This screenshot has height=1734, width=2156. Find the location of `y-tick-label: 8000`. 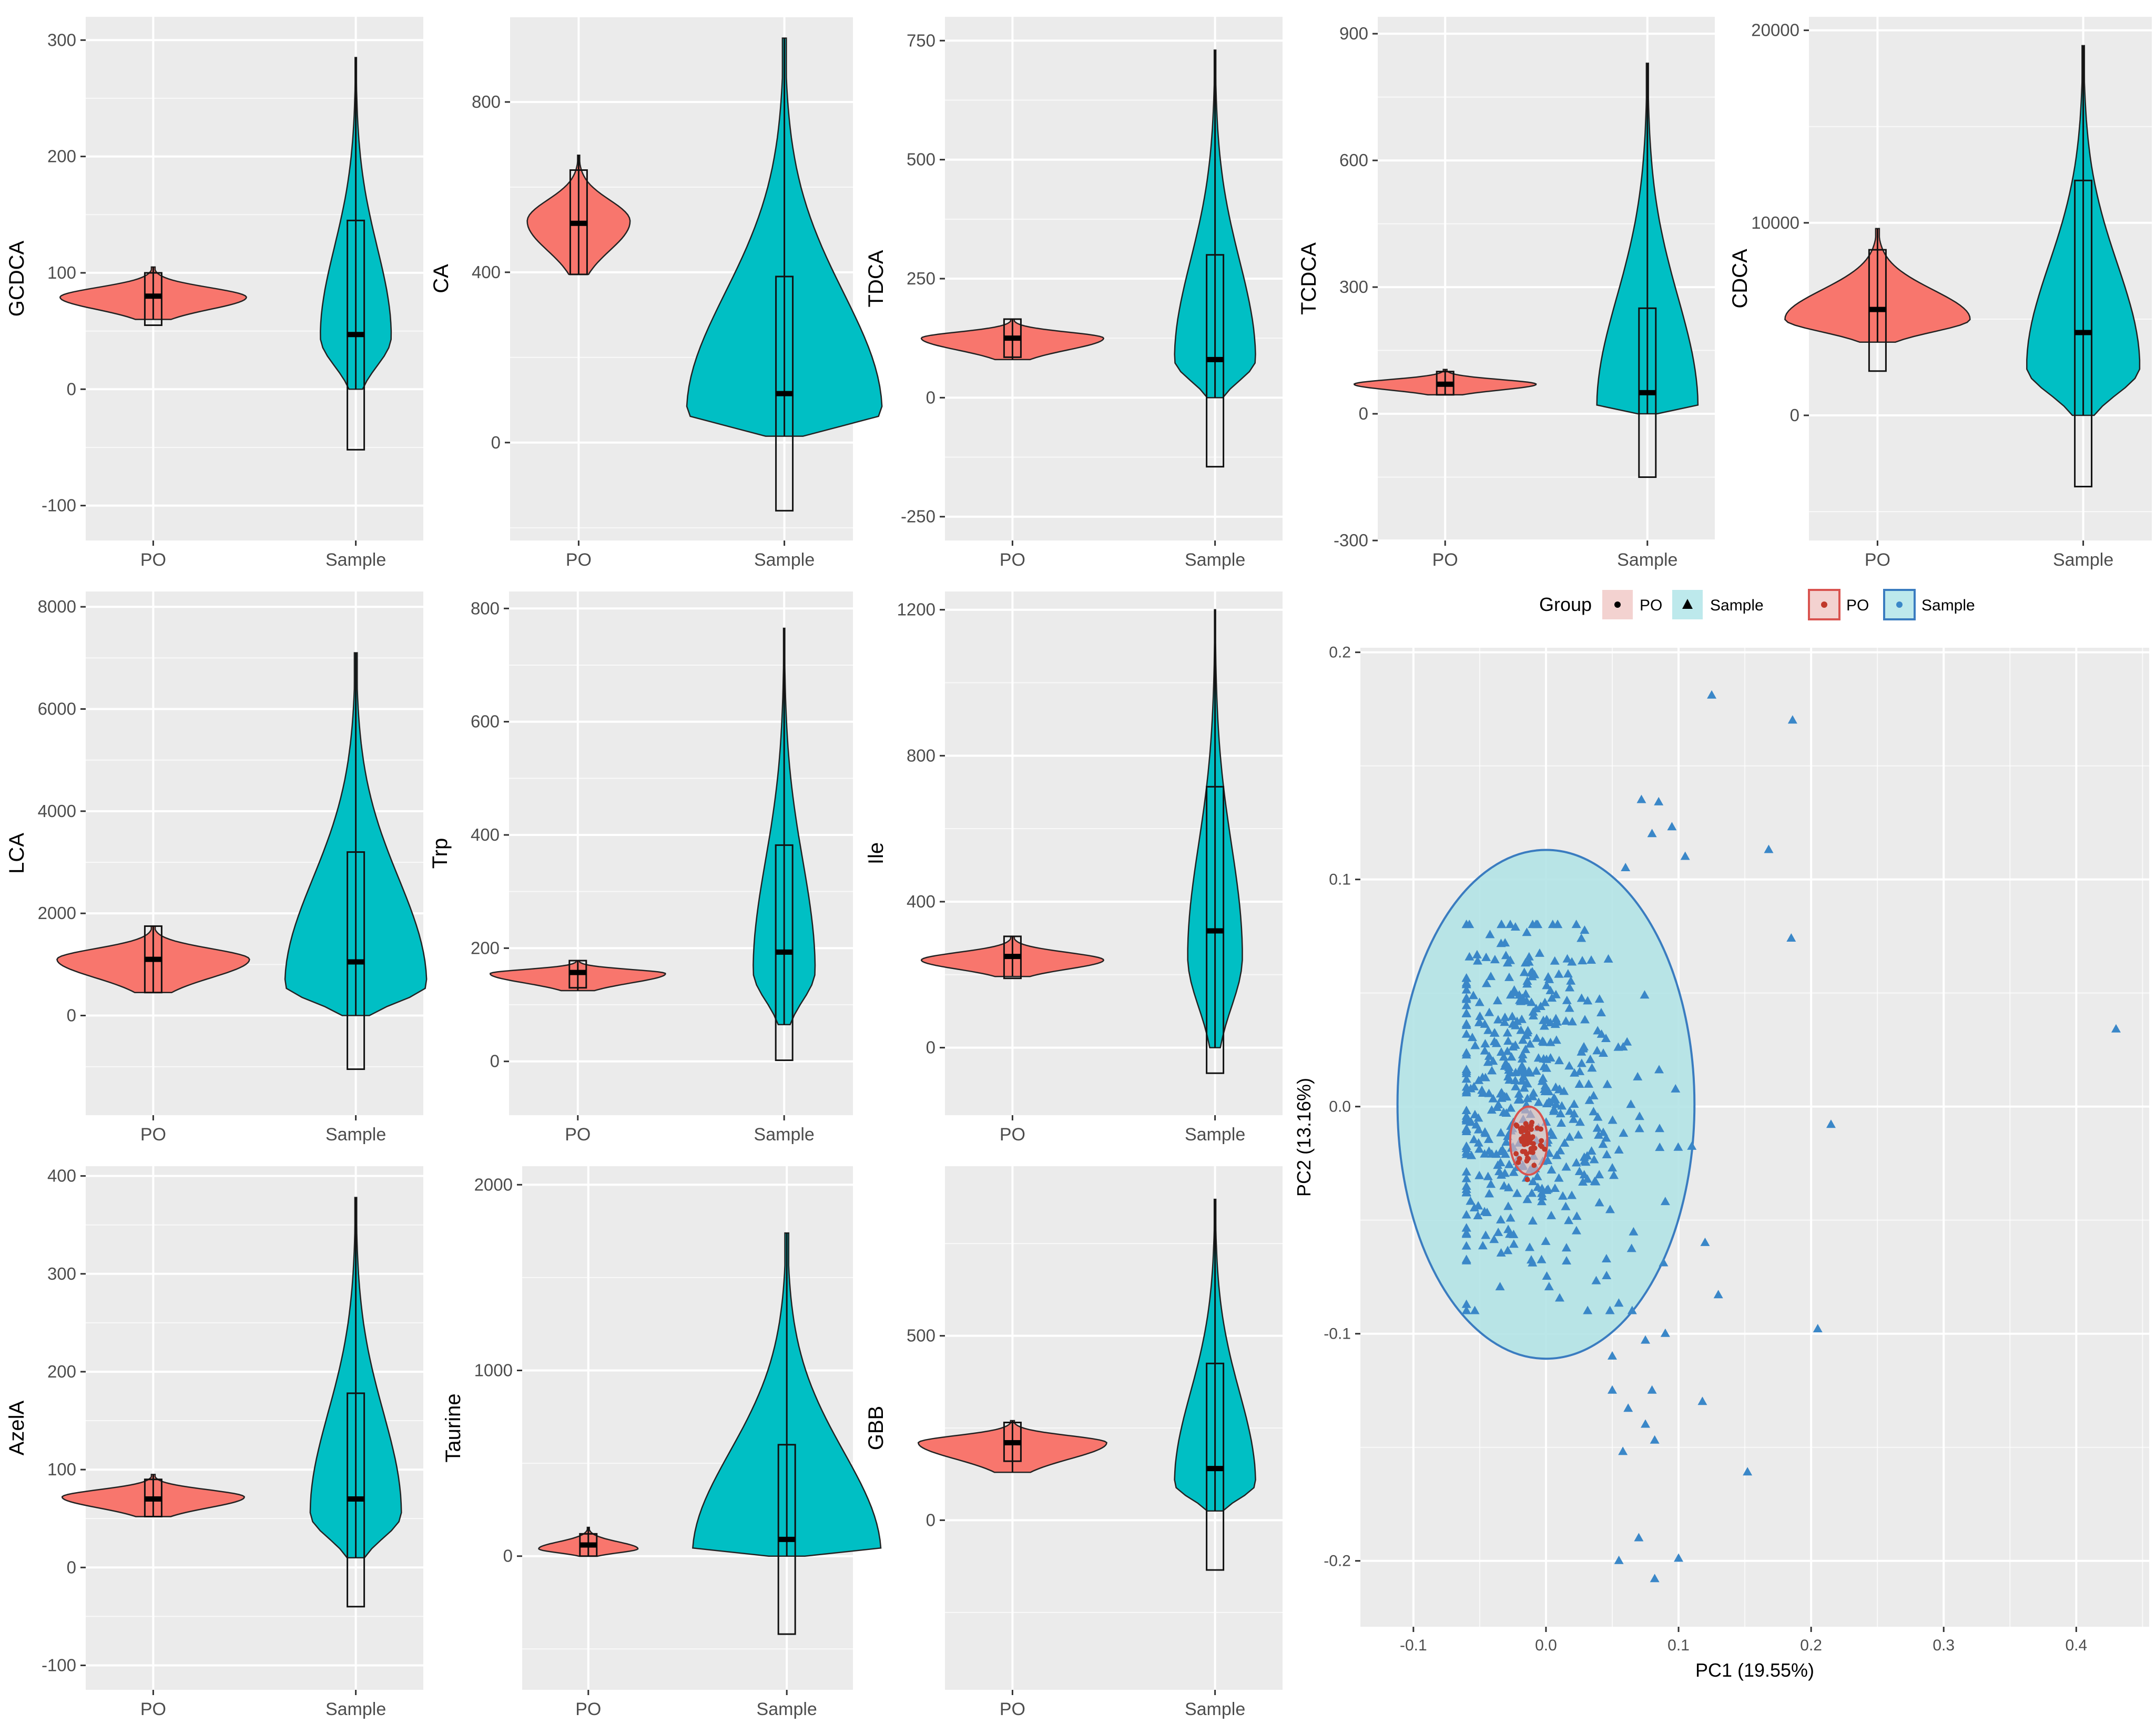

y-tick-label: 8000 is located at coordinates (57, 606).